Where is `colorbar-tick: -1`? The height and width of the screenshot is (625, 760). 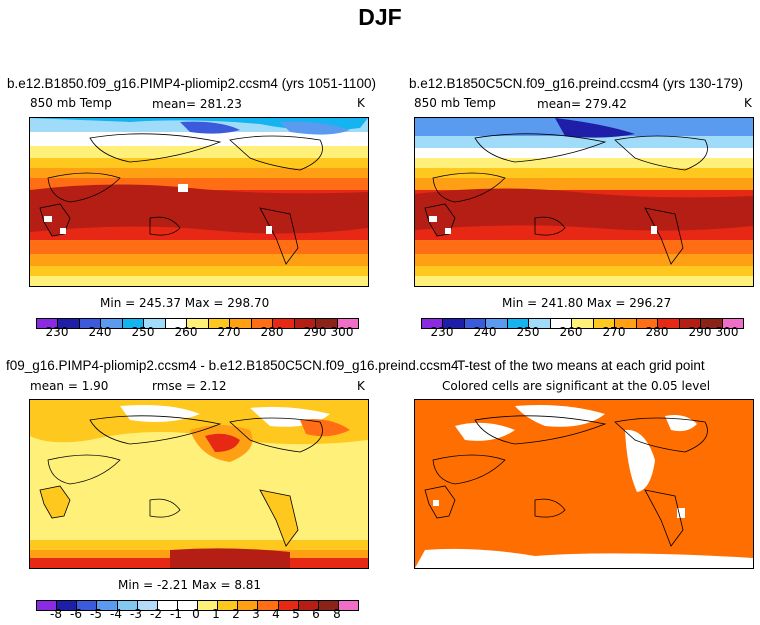 colorbar-tick: -1 is located at coordinates (176, 614).